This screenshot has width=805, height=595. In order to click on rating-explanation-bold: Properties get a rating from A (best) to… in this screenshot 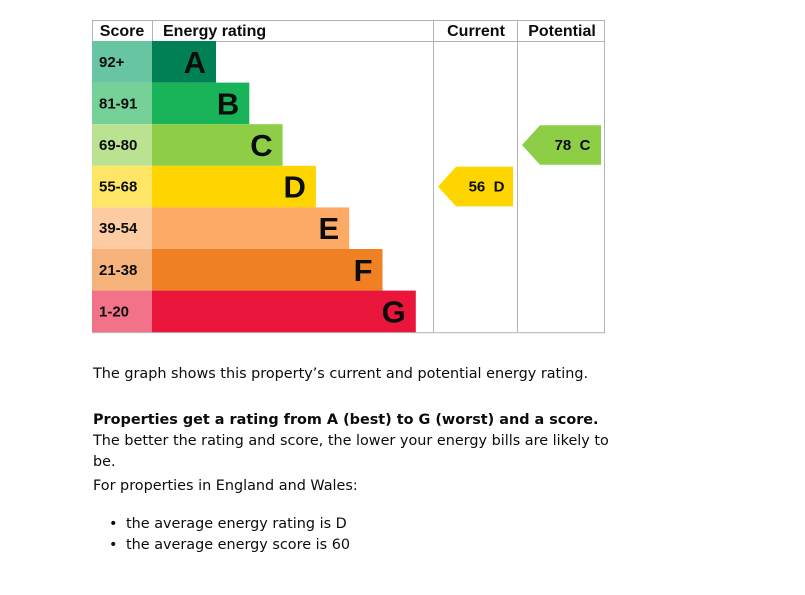, I will do `click(346, 420)`.